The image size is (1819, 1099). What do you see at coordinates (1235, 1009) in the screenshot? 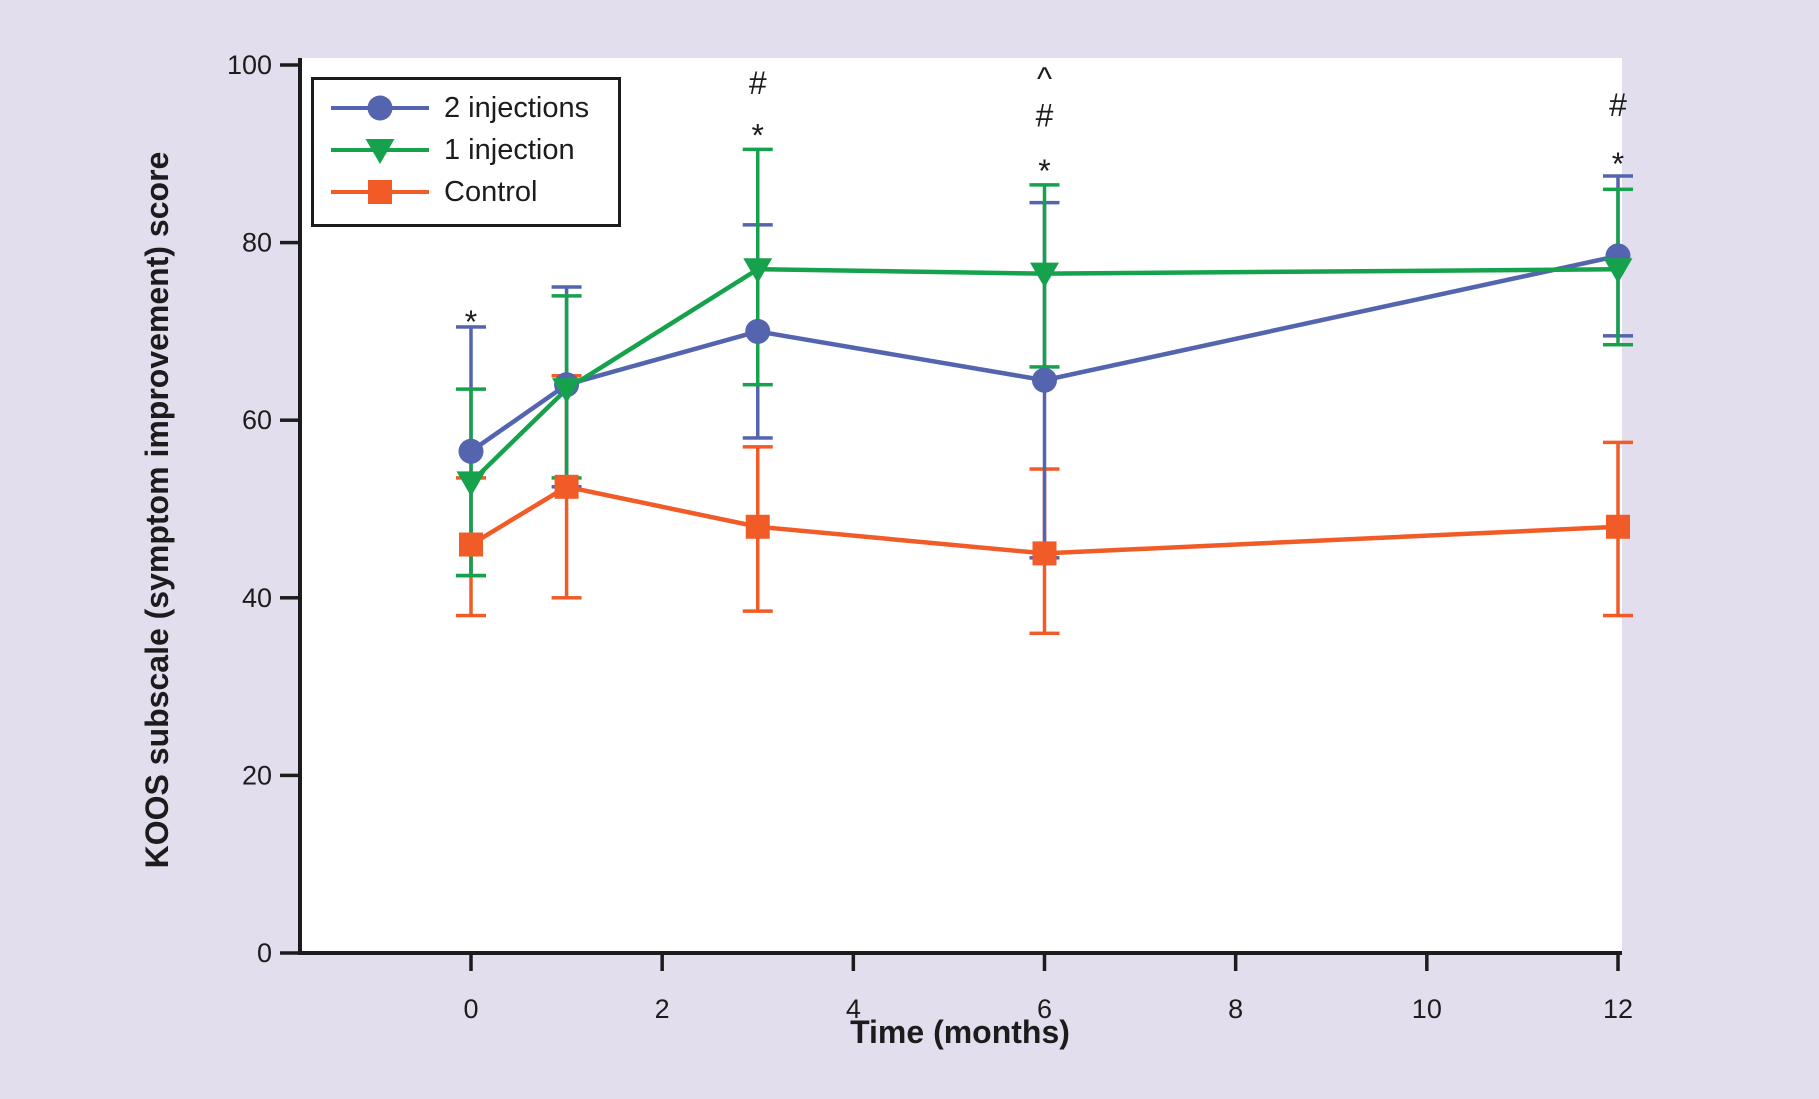
I see `x-tick-label: 8` at bounding box center [1235, 1009].